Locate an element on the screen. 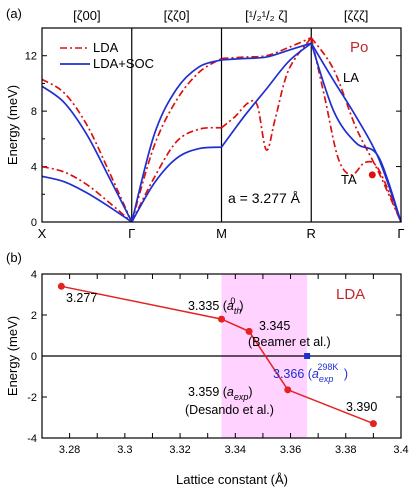 This screenshot has height=490, width=409. x-tick-label: 3.4 is located at coordinates (400, 450).